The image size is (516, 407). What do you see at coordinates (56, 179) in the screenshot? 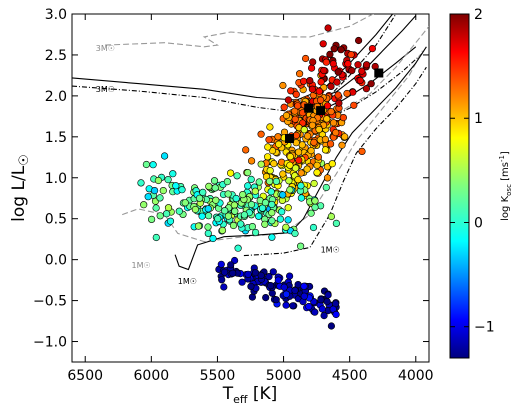
I see `y-tick-label: 1.0` at bounding box center [56, 179].